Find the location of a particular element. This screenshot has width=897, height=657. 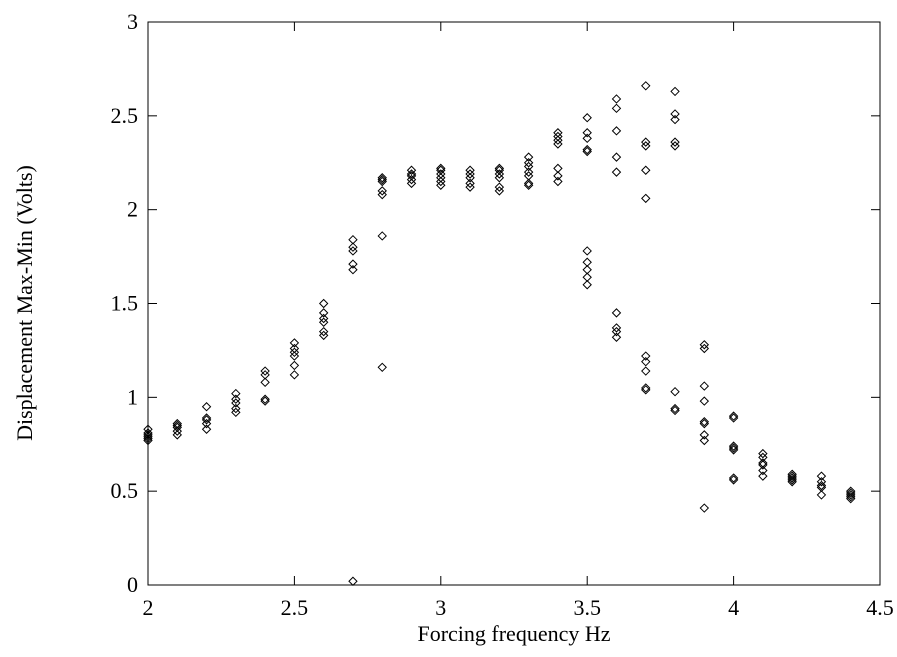

x-tick-label: 2.5 is located at coordinates (295, 607).